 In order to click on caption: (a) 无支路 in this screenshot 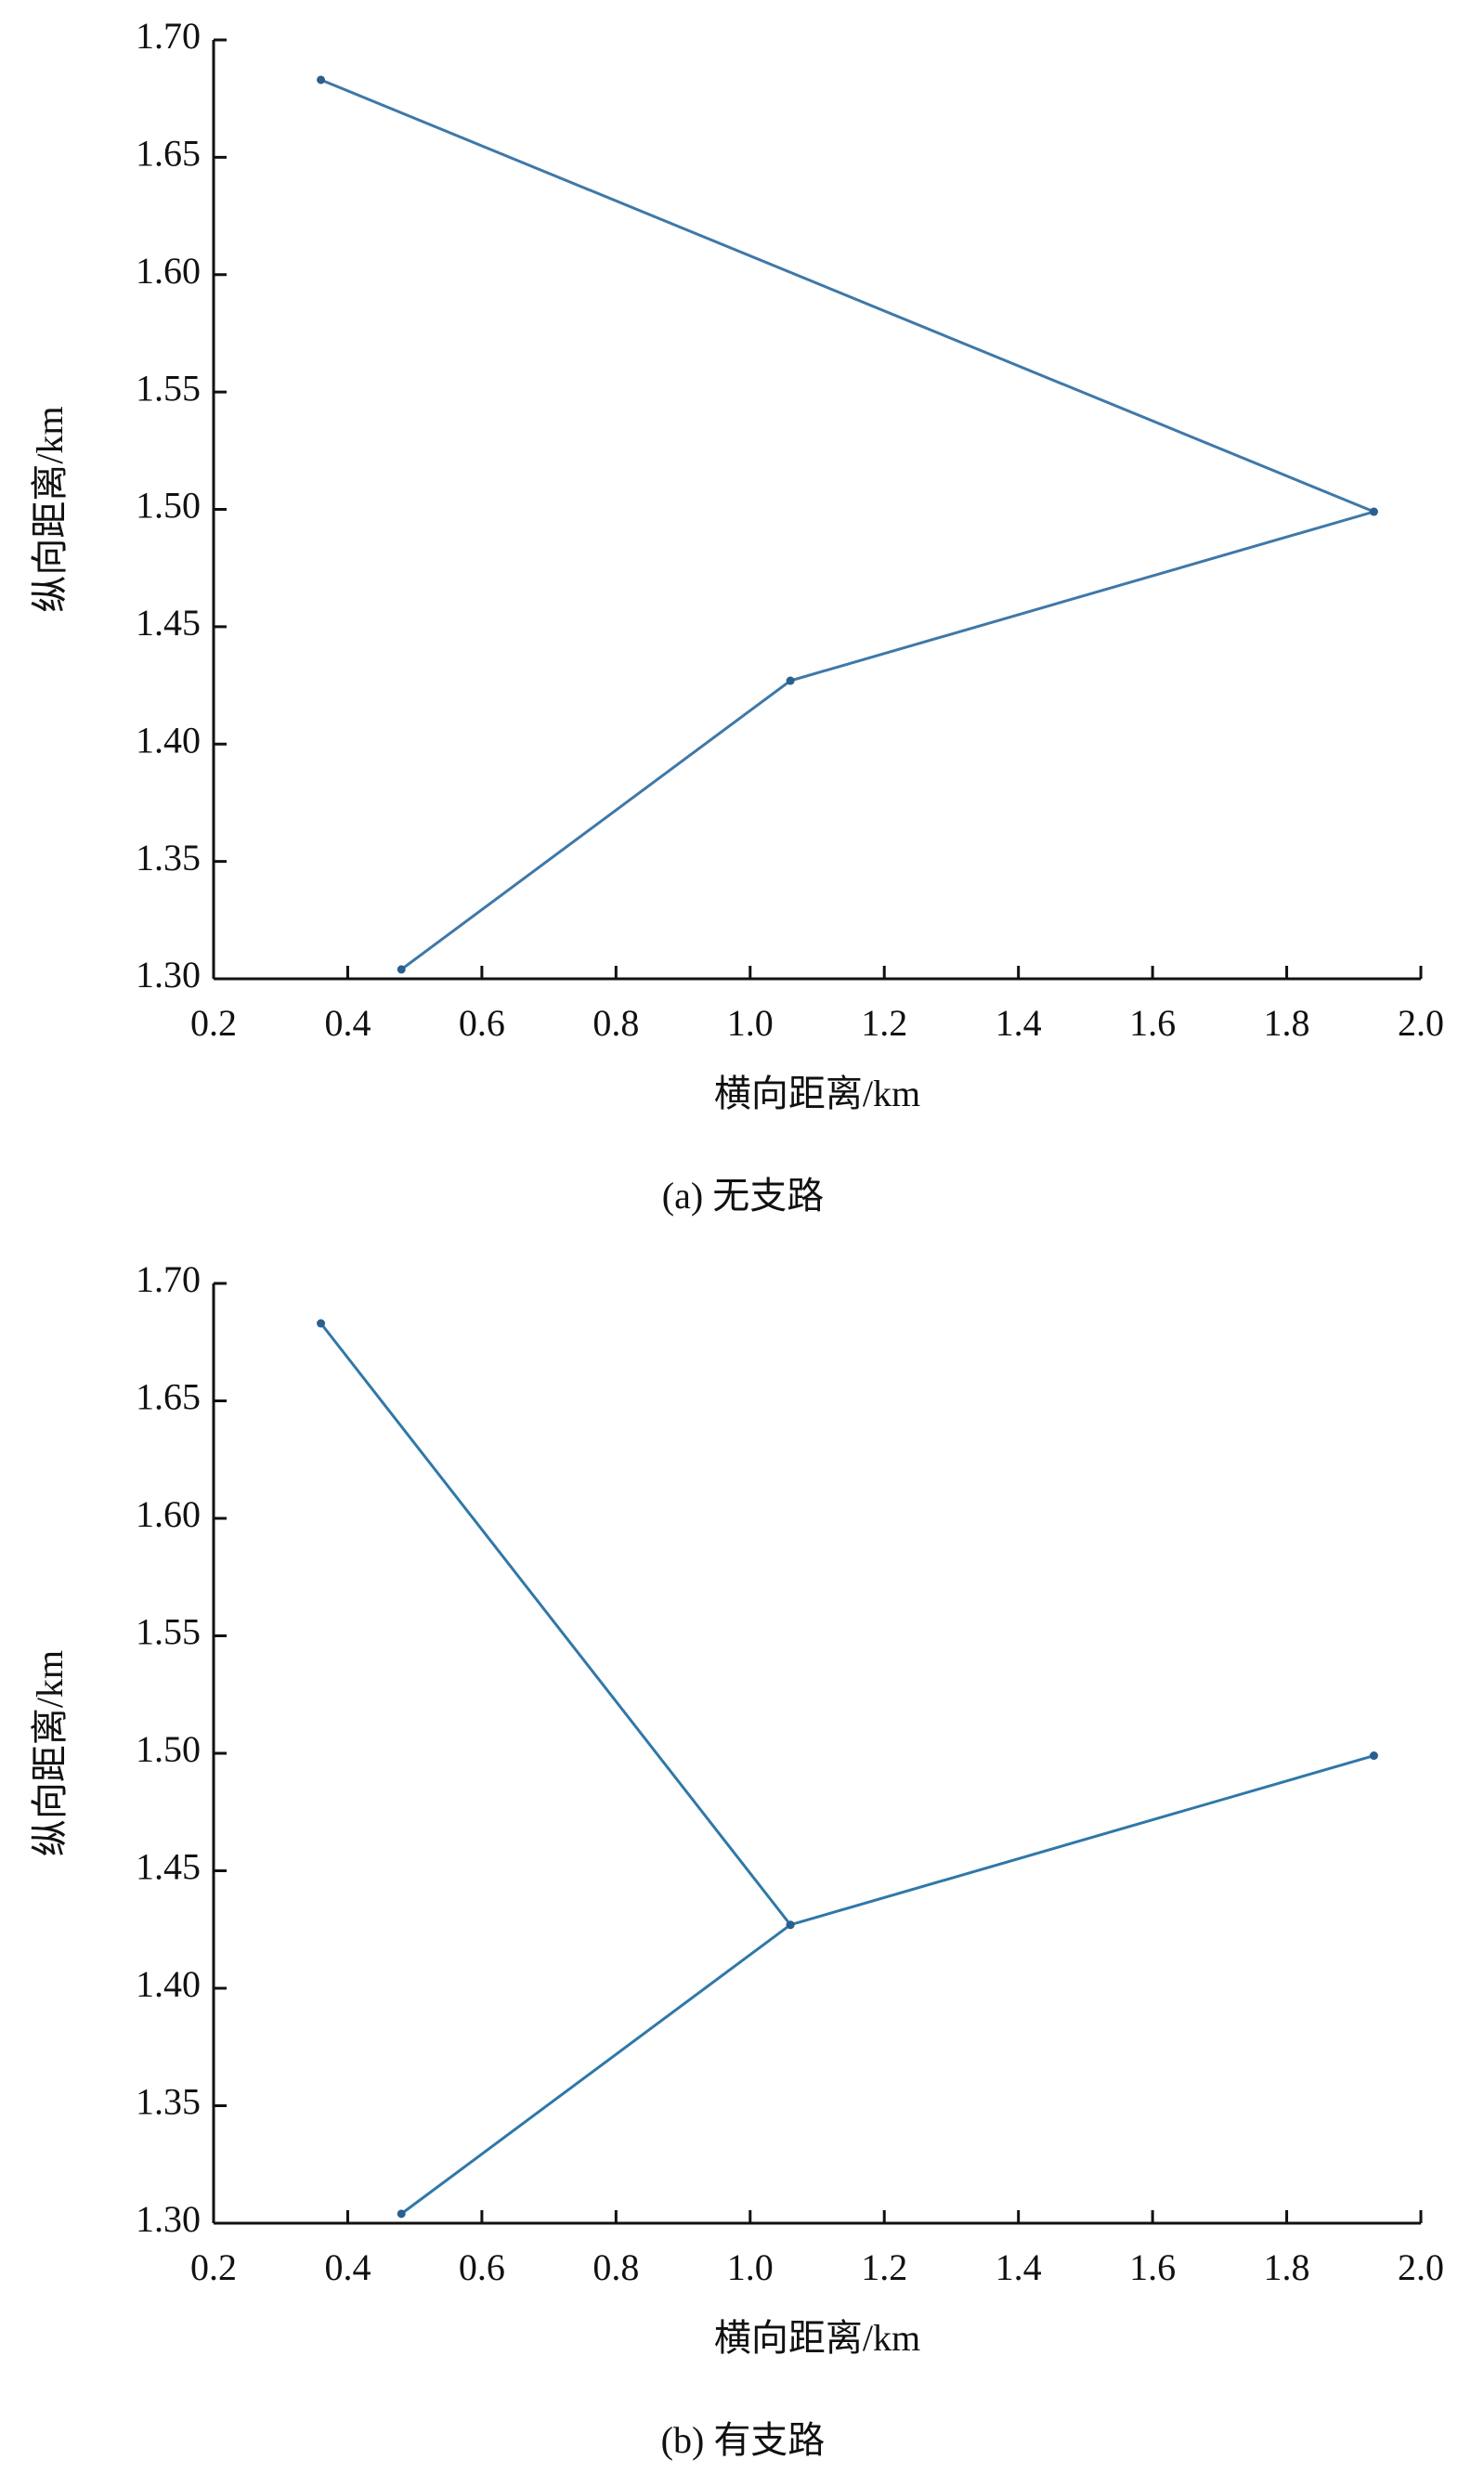, I will do `click(743, 1196)`.